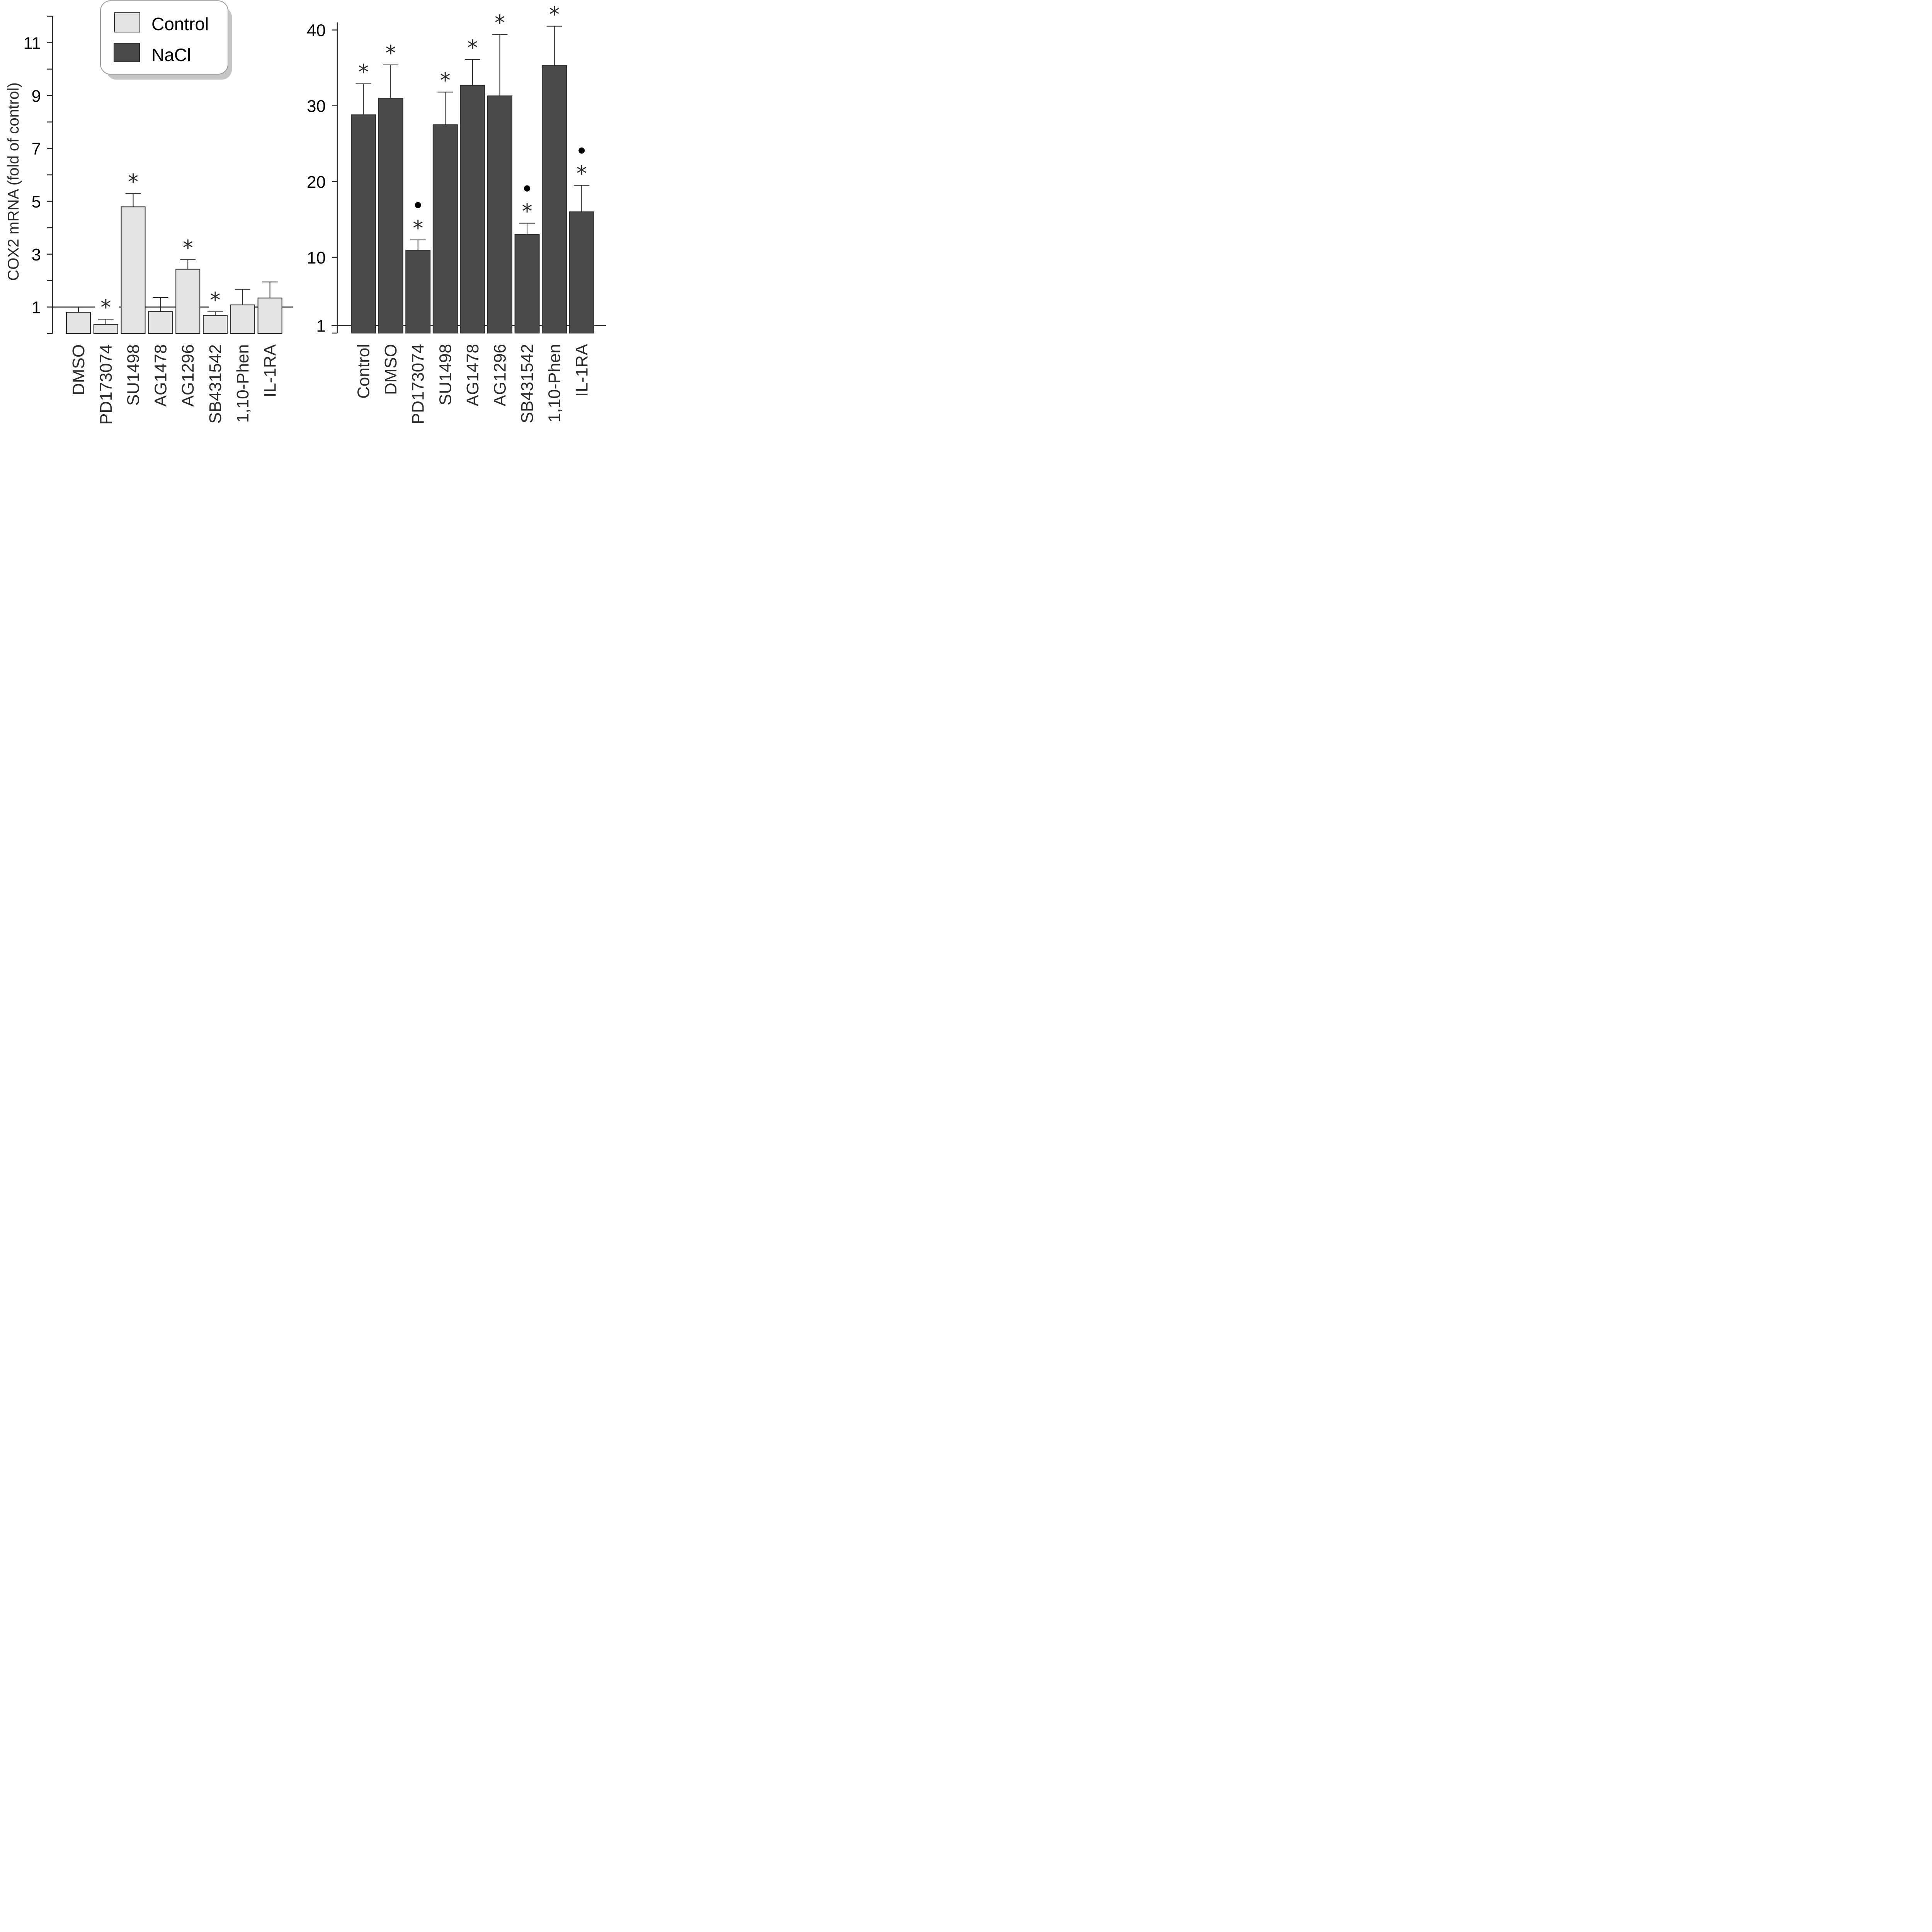 This screenshot has height=1932, width=1932. Describe the element at coordinates (32, 43) in the screenshot. I see `y-tick-label: 11` at that location.